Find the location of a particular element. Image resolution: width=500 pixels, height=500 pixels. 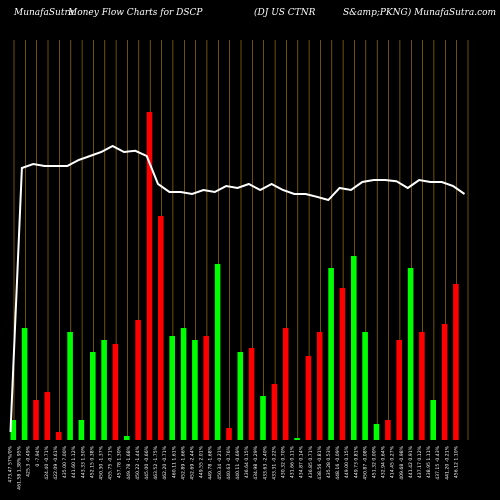

x-tick-label: 438.56 -0.81% is located at coordinates (320, 462).